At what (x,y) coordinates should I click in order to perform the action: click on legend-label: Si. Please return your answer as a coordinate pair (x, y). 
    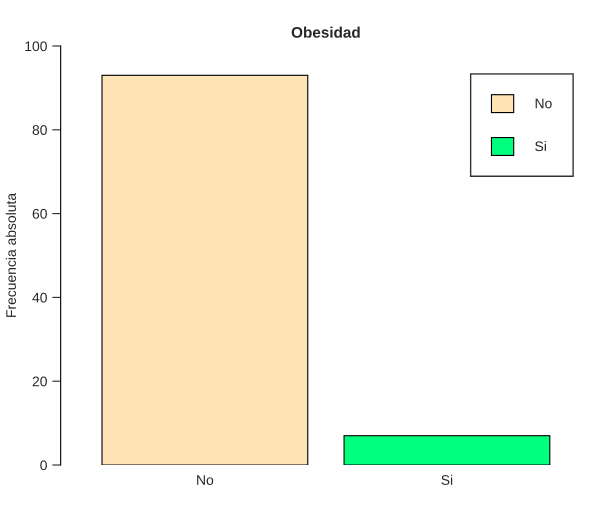
    Looking at the image, I should click on (540, 146).